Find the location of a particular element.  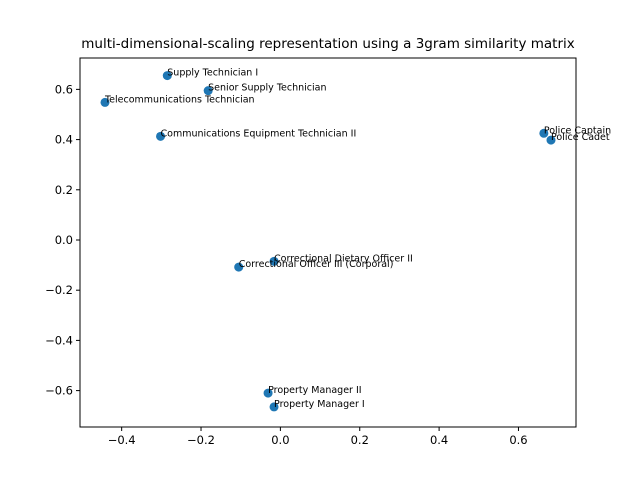

x-tick-label: 0.4 is located at coordinates (439, 440).